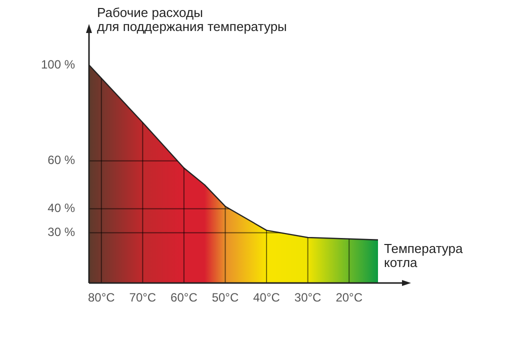 The height and width of the screenshot is (338, 517). Describe the element at coordinates (349, 297) in the screenshot. I see `x-tick-label: 20°C` at that location.